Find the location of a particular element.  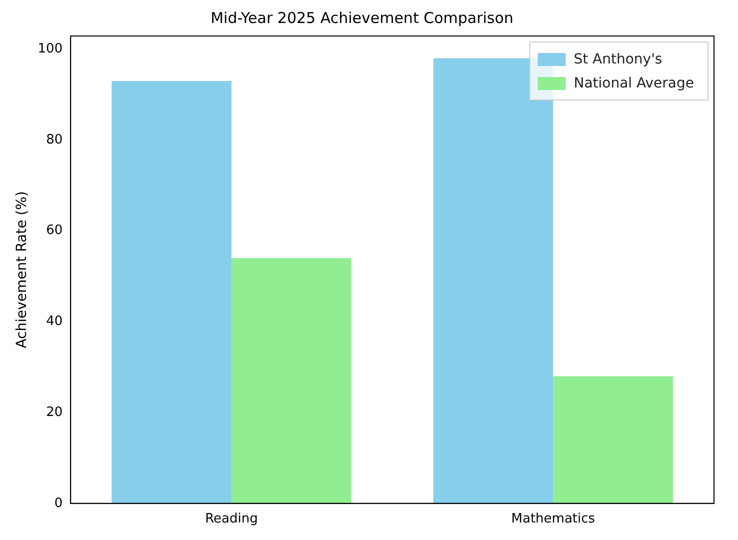

y-tick-label: 20 is located at coordinates (54, 412).